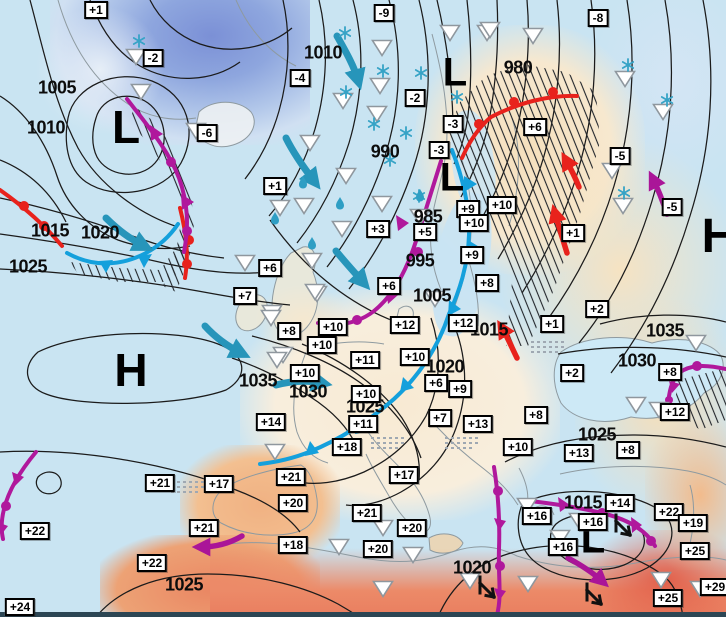 The width and height of the screenshot is (726, 617). I want to click on temperature-label: -8, so click(598, 18).